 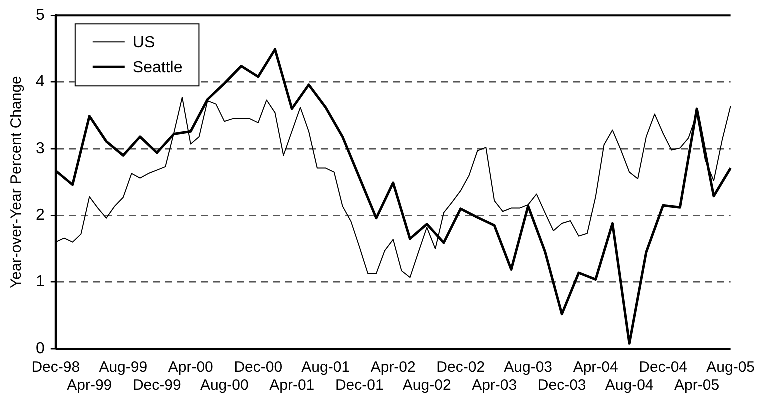 What do you see at coordinates (461, 367) in the screenshot?
I see `x-tick-label: Dec-02` at bounding box center [461, 367].